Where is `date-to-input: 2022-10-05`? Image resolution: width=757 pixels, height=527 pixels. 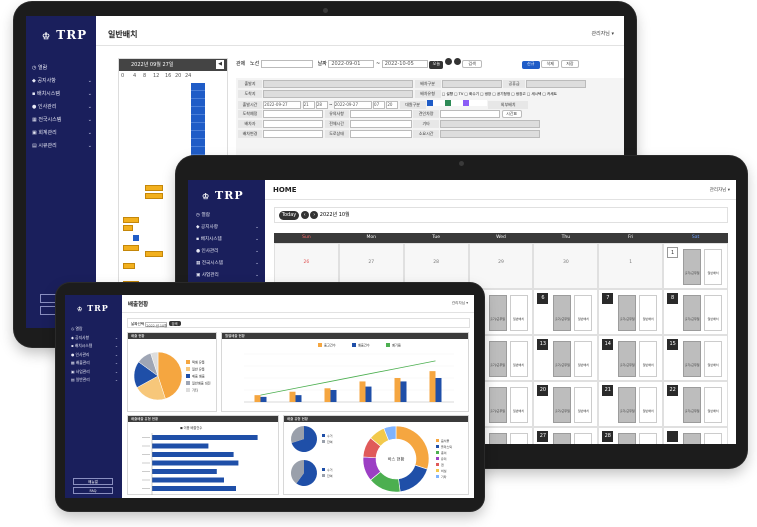
date-to-input: 2022-10-05 is located at coordinates (404, 63).